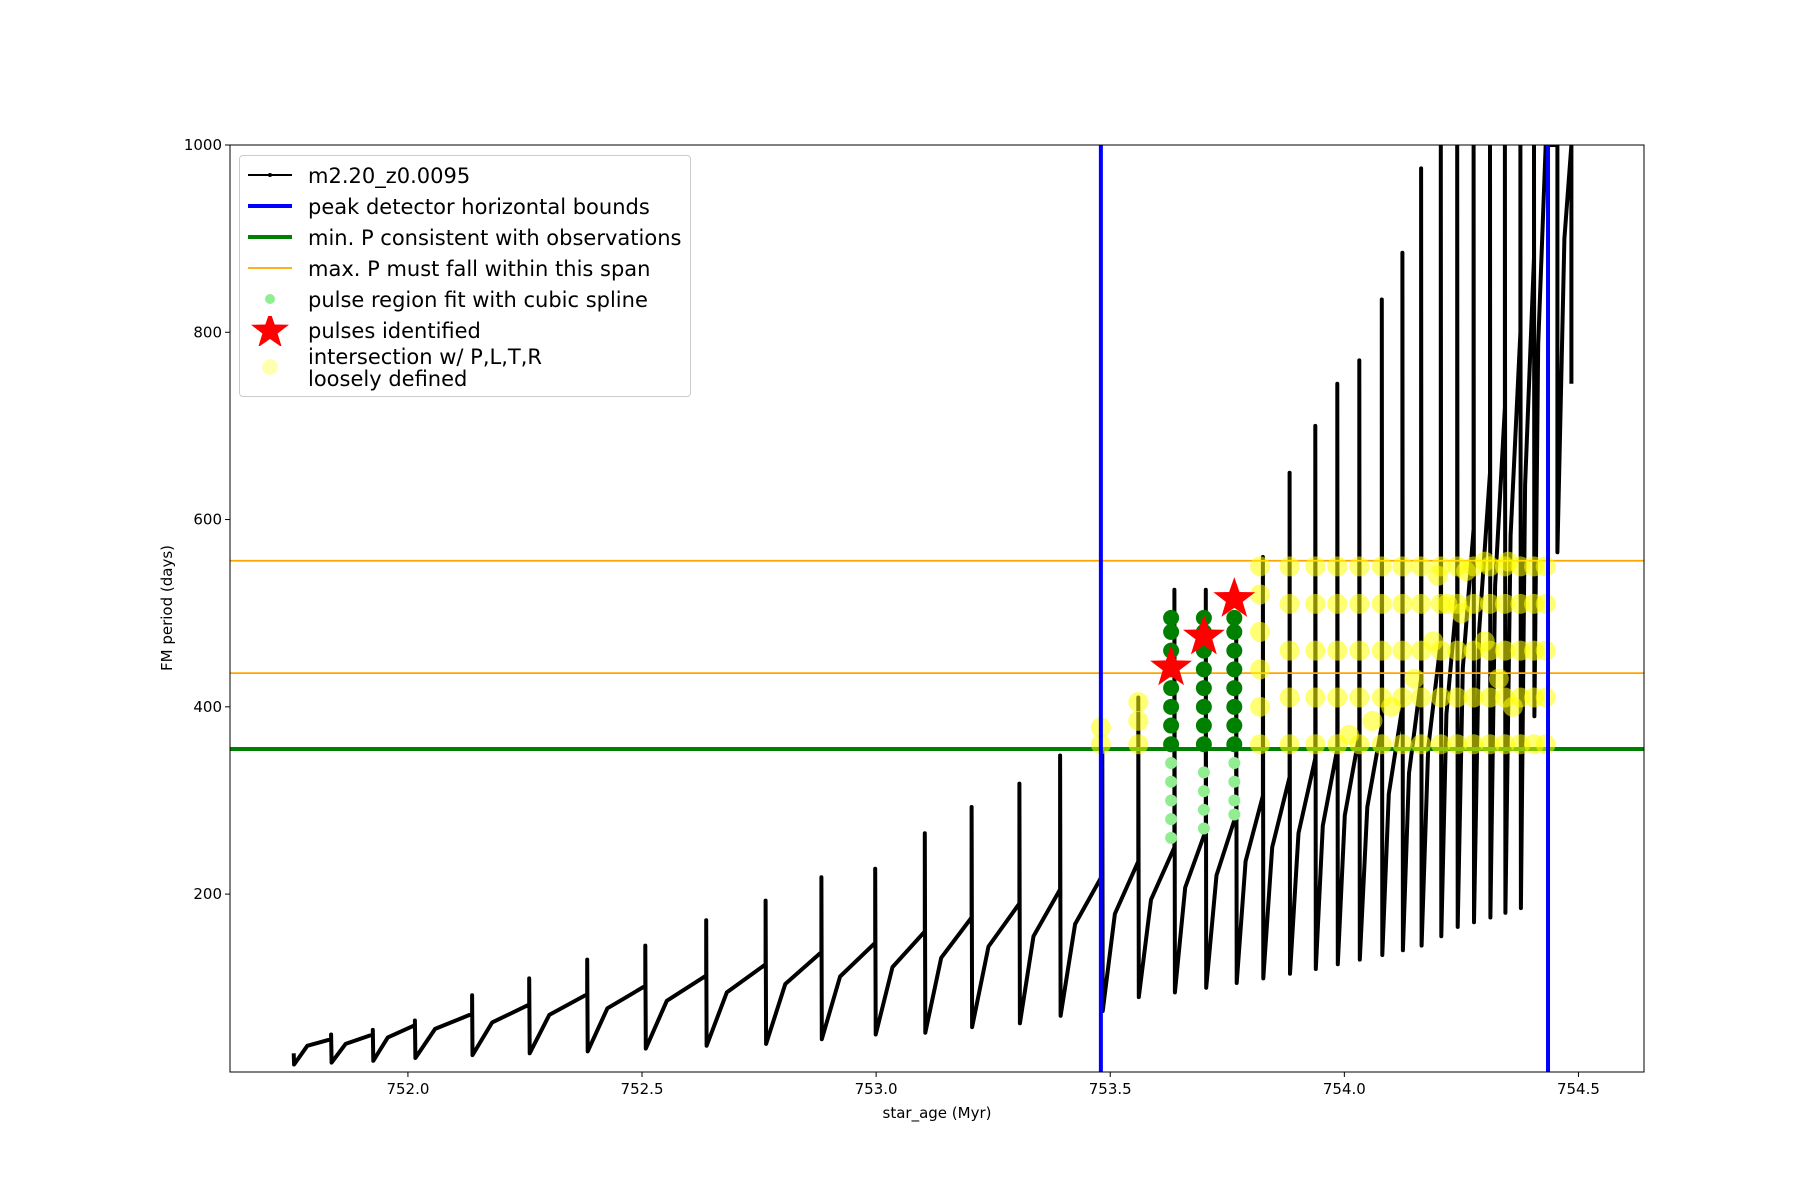 The width and height of the screenshot is (1800, 1204). Describe the element at coordinates (876, 1089) in the screenshot. I see `x-tick-label: 753.0` at that location.